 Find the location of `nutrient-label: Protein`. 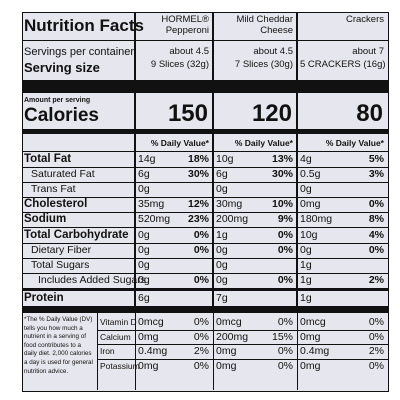

nutrient-label: Protein is located at coordinates (44, 298).